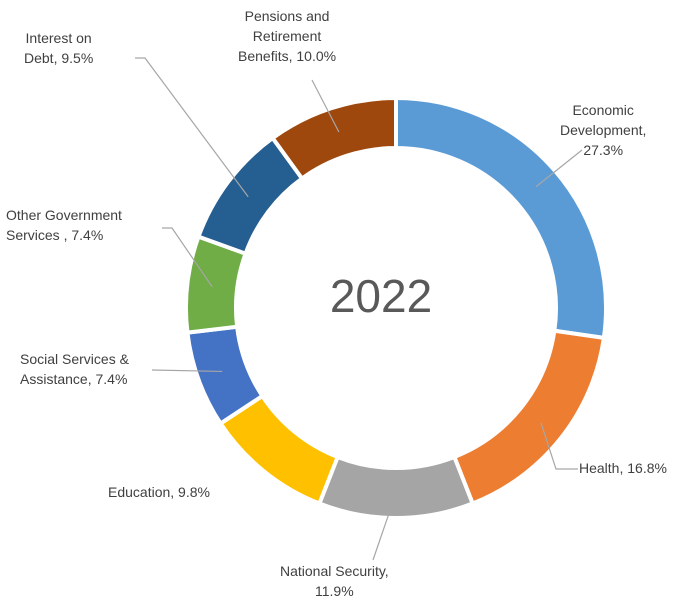 The height and width of the screenshot is (603, 685). What do you see at coordinates (59, 48) in the screenshot?
I see `slice-label-interest-on-debt: Interest on Debt, 9.5%` at bounding box center [59, 48].